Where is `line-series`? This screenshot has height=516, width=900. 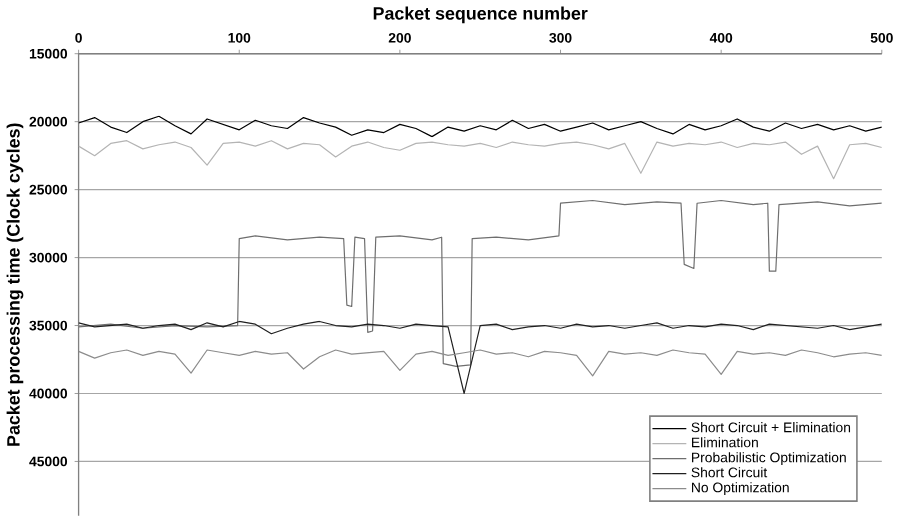
line-series is located at coordinates (480, 159).